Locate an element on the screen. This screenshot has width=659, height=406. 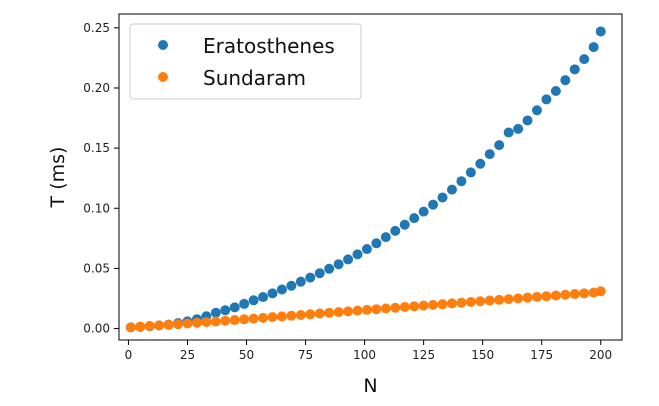
legend-marker-sundaram is located at coordinates (163, 77).